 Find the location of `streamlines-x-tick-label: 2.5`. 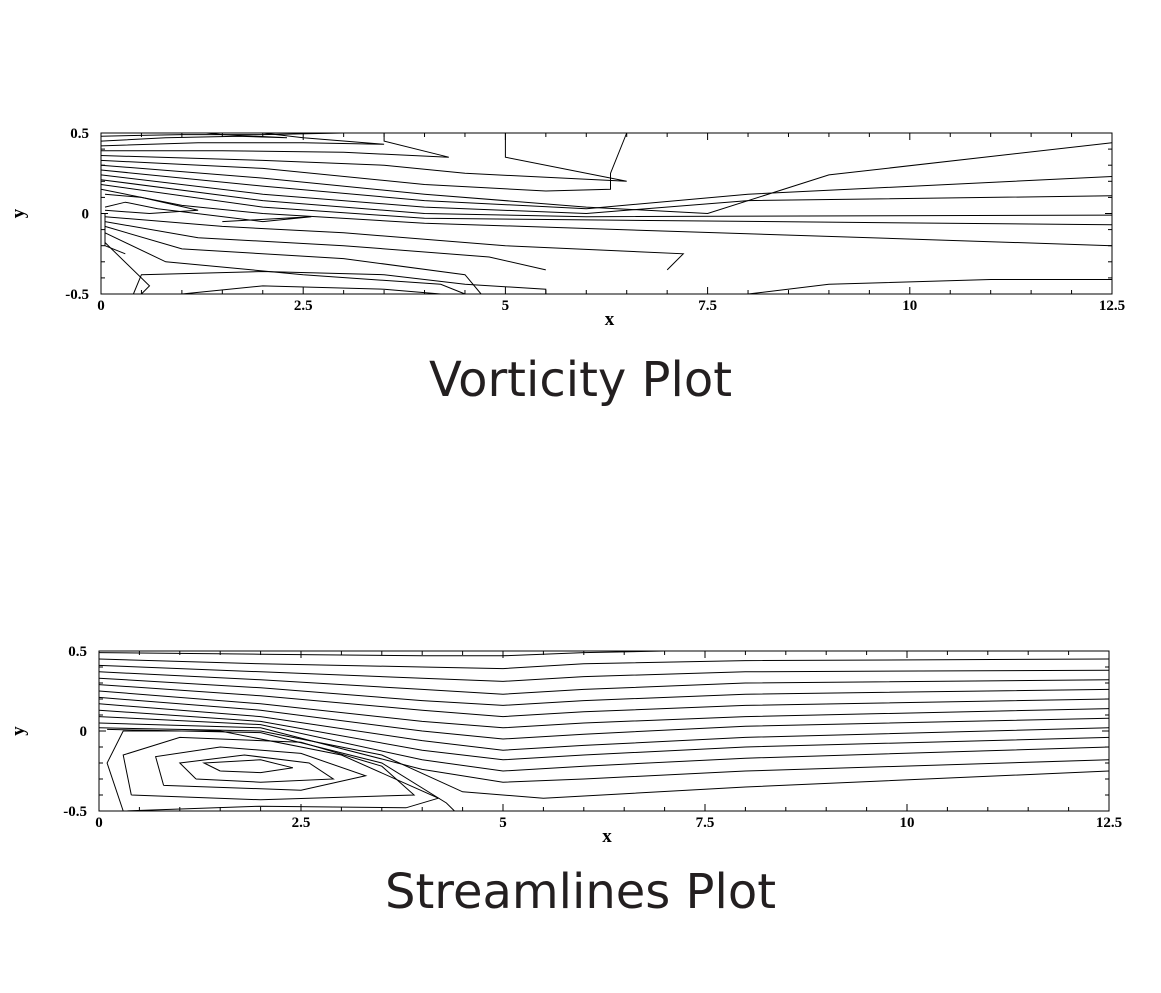

streamlines-x-tick-label: 2.5 is located at coordinates (301, 823).